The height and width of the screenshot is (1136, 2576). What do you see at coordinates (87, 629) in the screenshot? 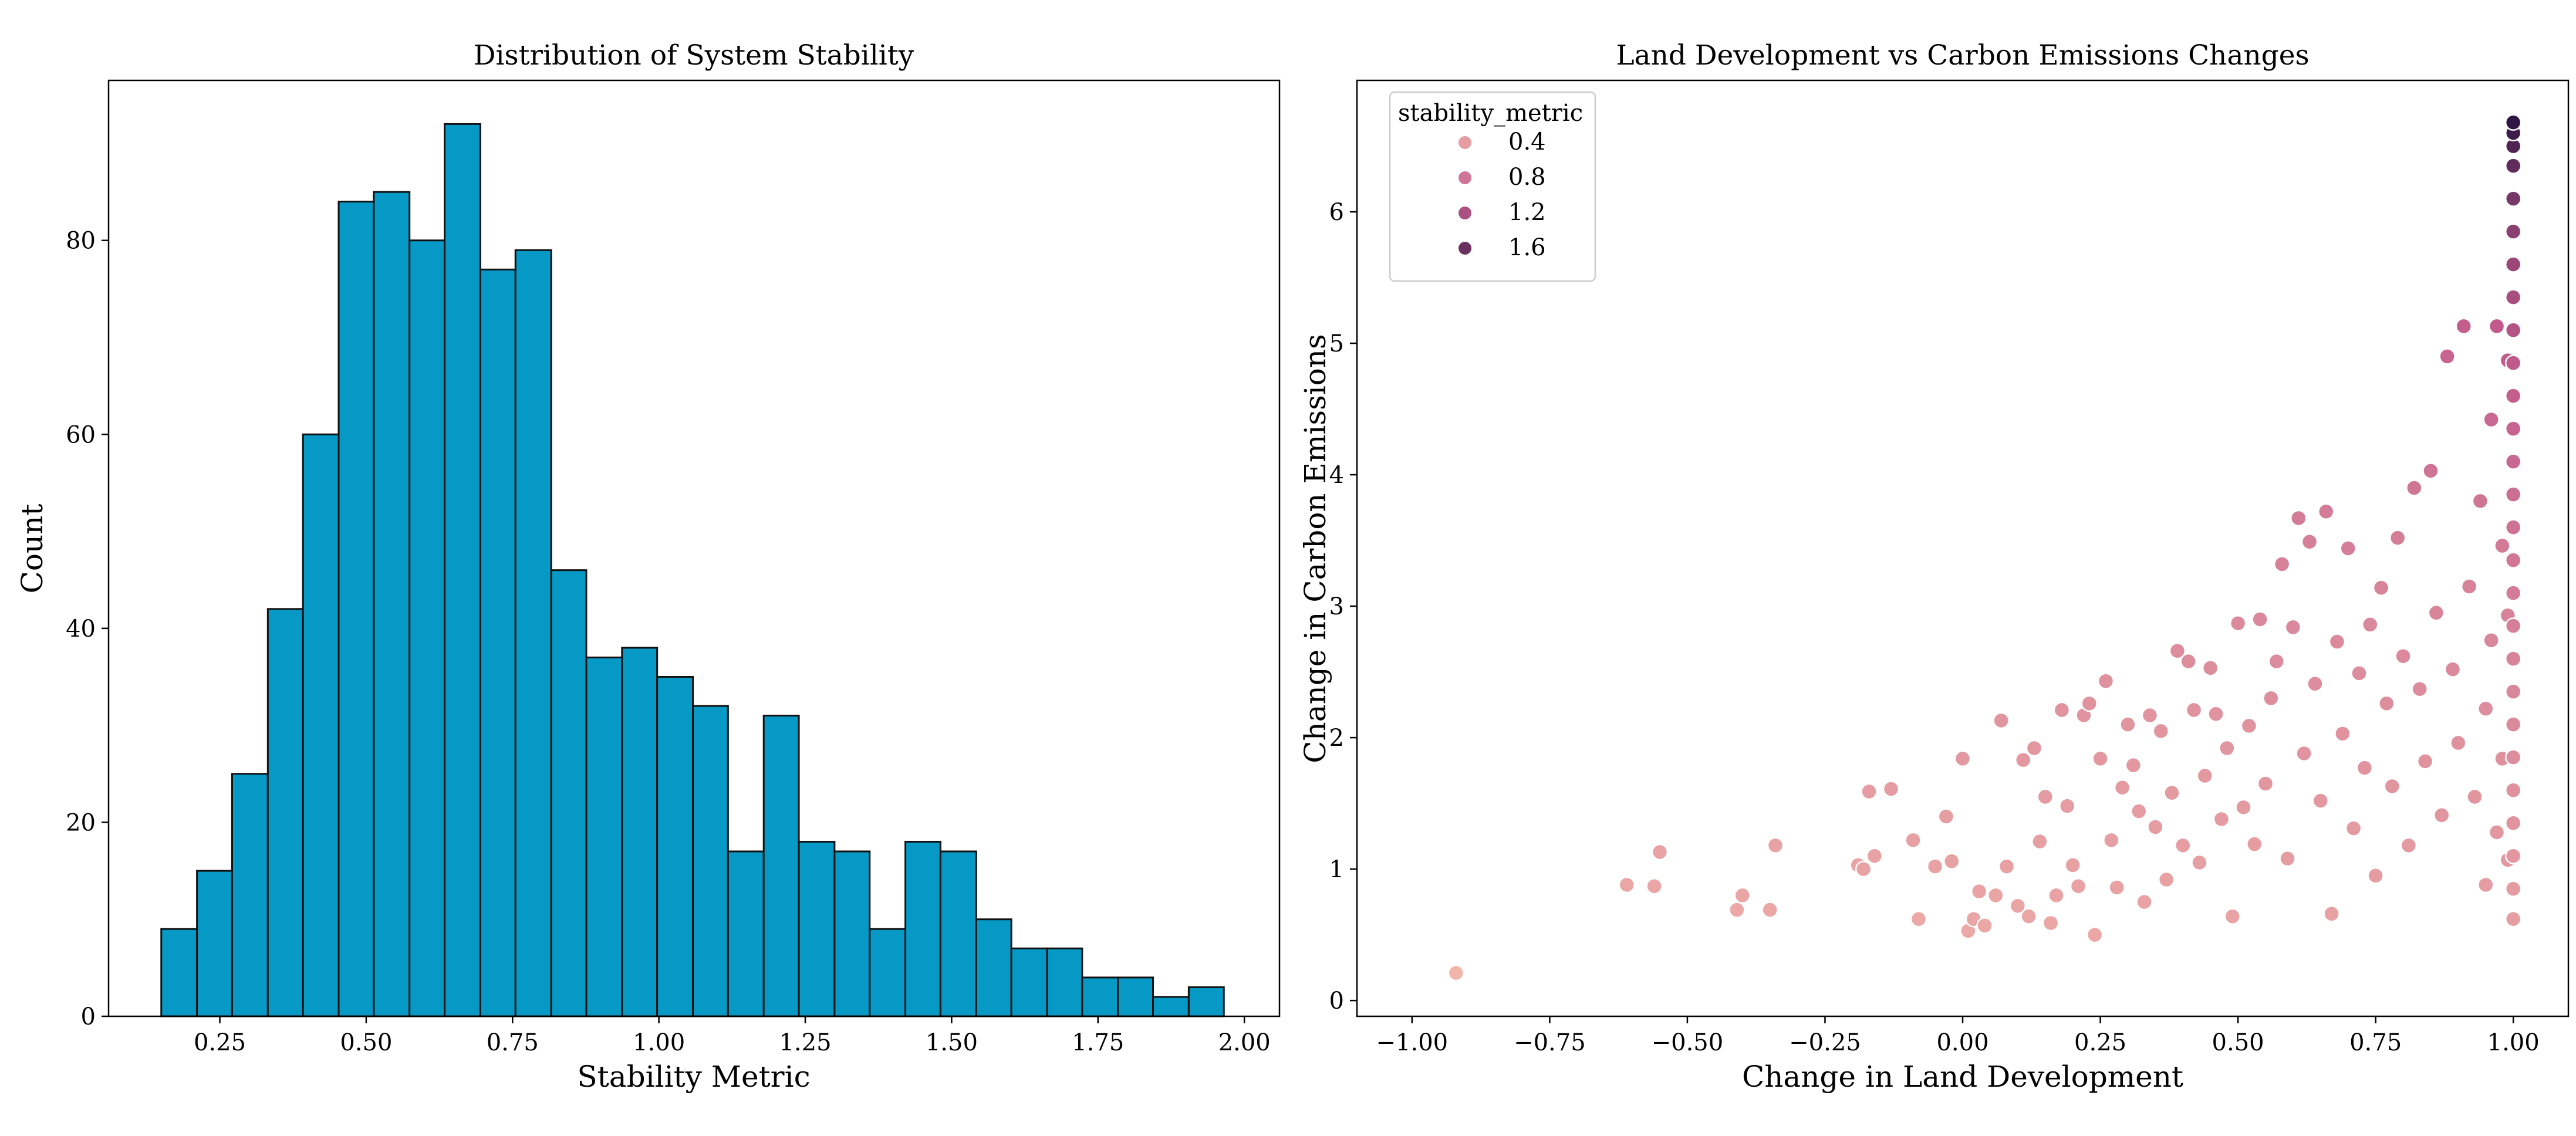
I see `histogram-y-ticks: 0 20 40 60 80` at bounding box center [87, 629].